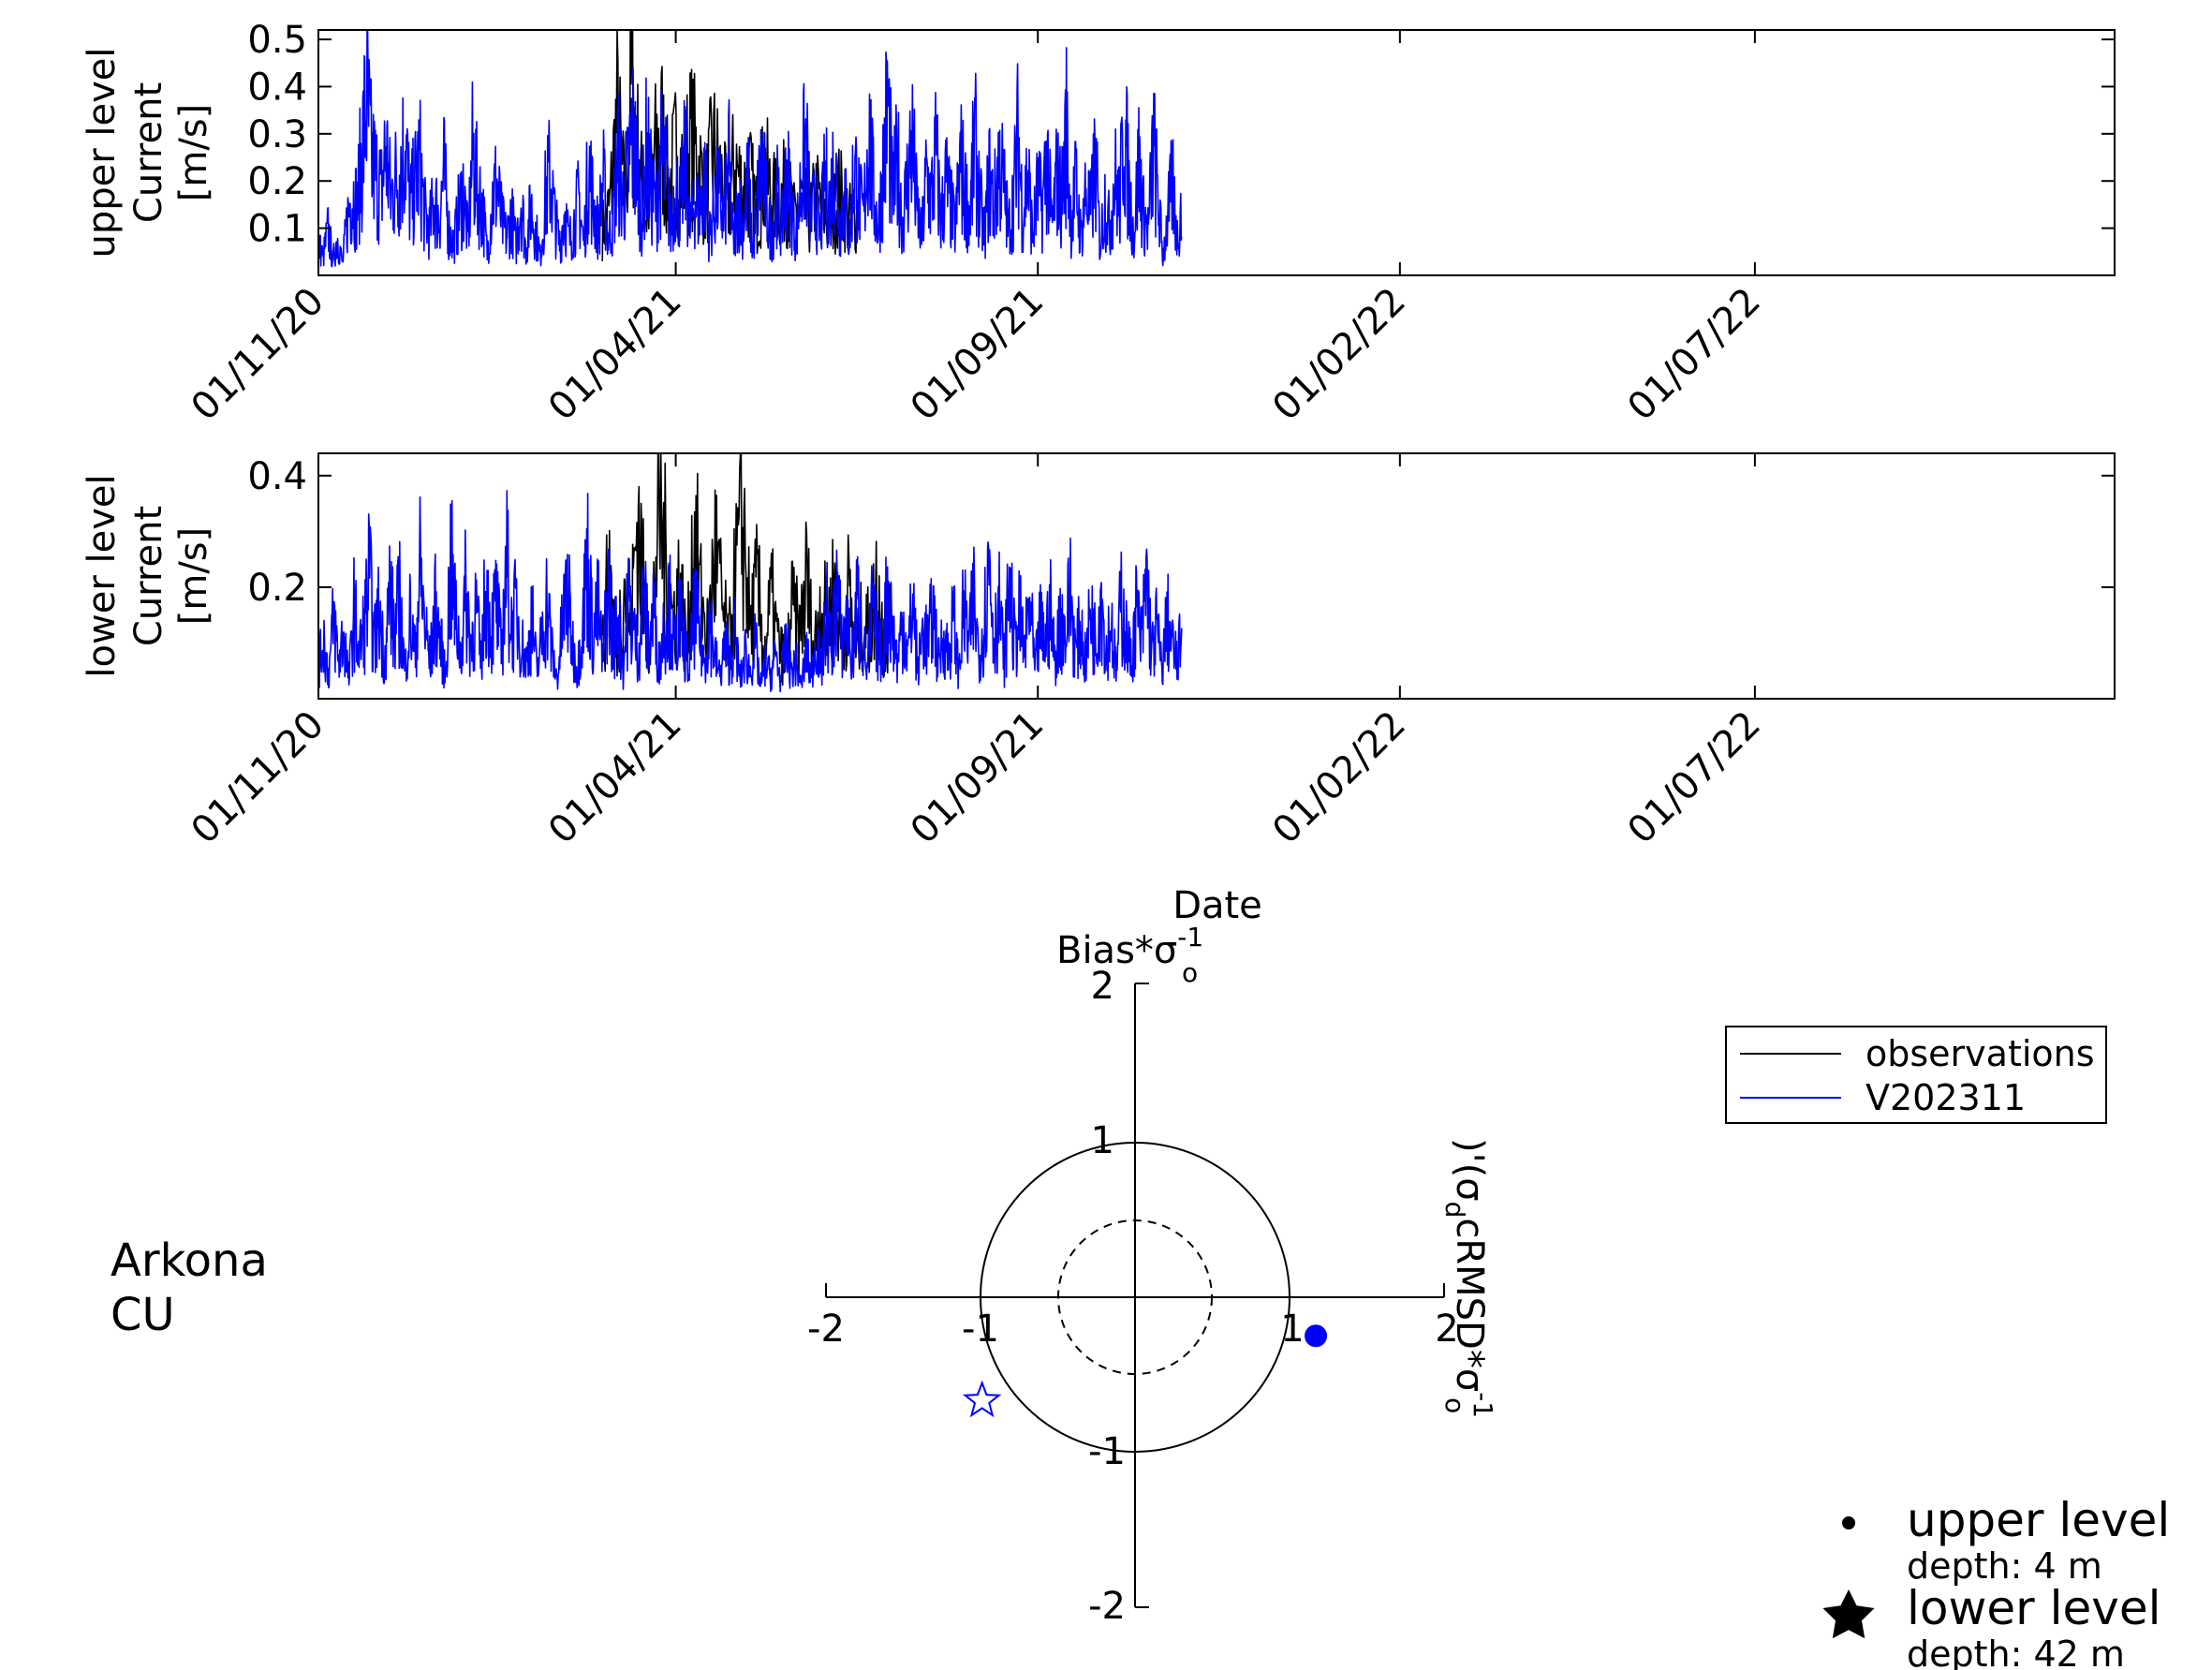 The image size is (2212, 1670). Describe the element at coordinates (1339, 778) in the screenshot. I see `lower-xtick-label: 01/02/22` at that location.